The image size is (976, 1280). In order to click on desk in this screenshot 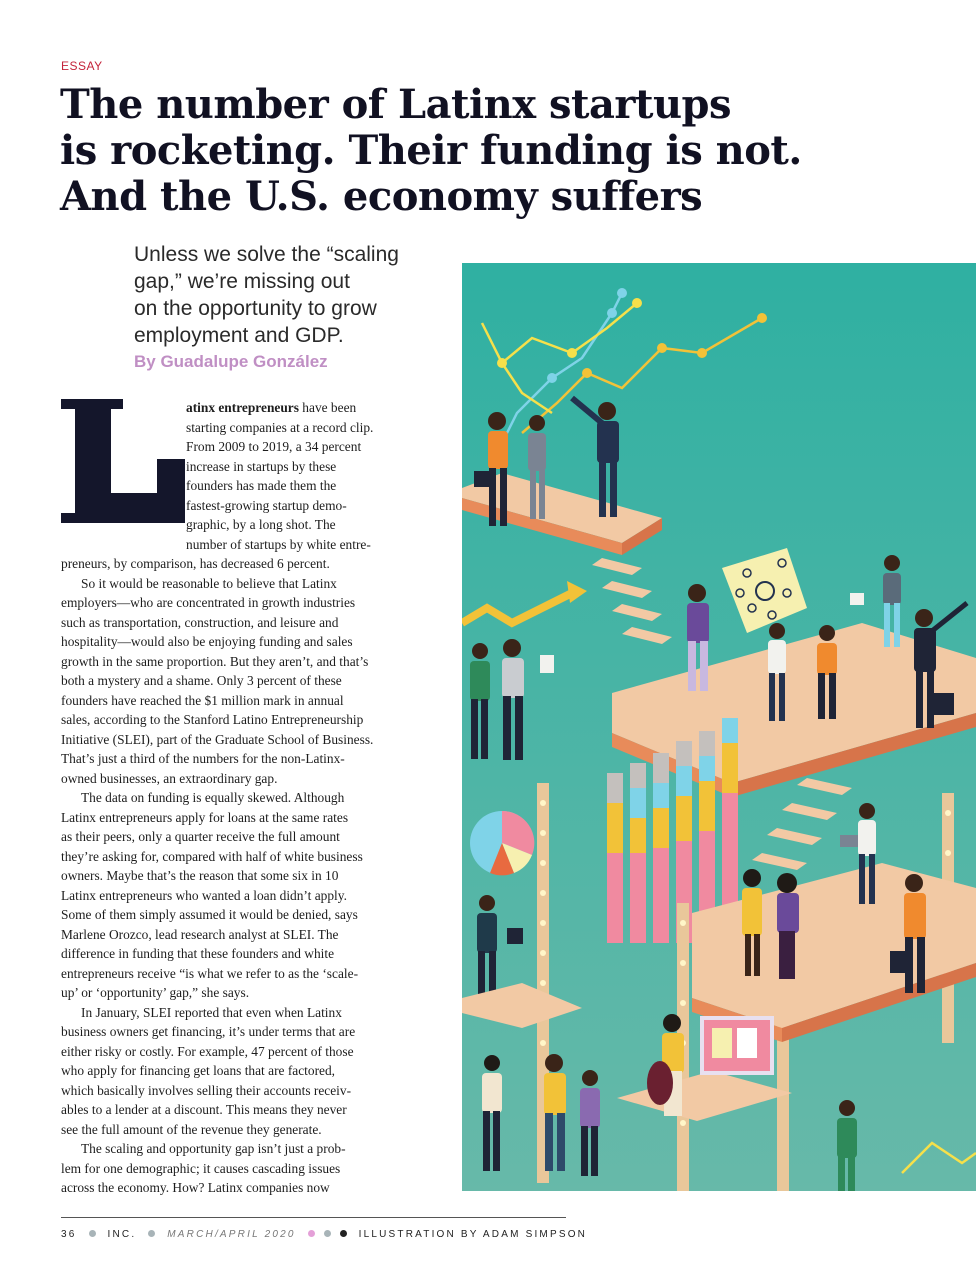, I will do `click(704, 1096)`.